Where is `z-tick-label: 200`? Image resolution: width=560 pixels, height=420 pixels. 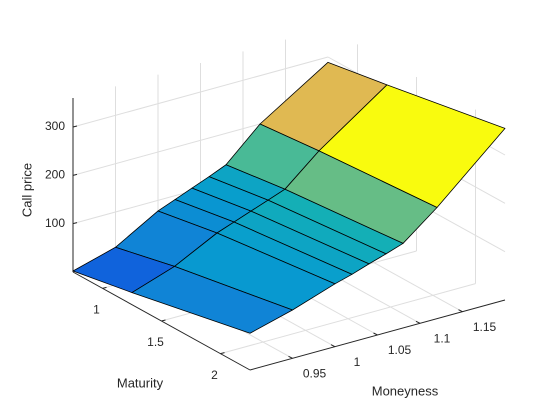 z-tick-label: 200 is located at coordinates (55, 175).